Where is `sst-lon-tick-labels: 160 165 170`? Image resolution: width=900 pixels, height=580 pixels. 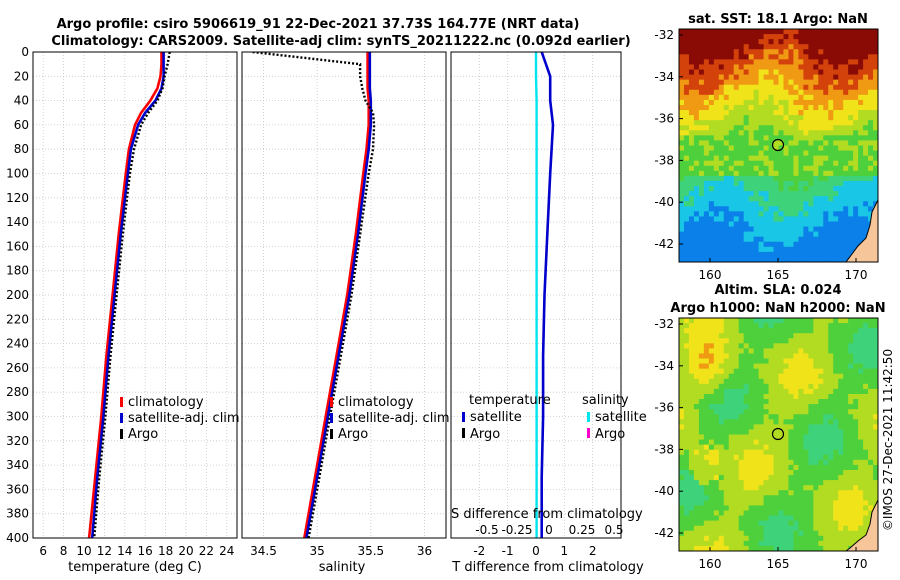
sst-lon-tick-labels: 160 165 170 is located at coordinates (783, 270).